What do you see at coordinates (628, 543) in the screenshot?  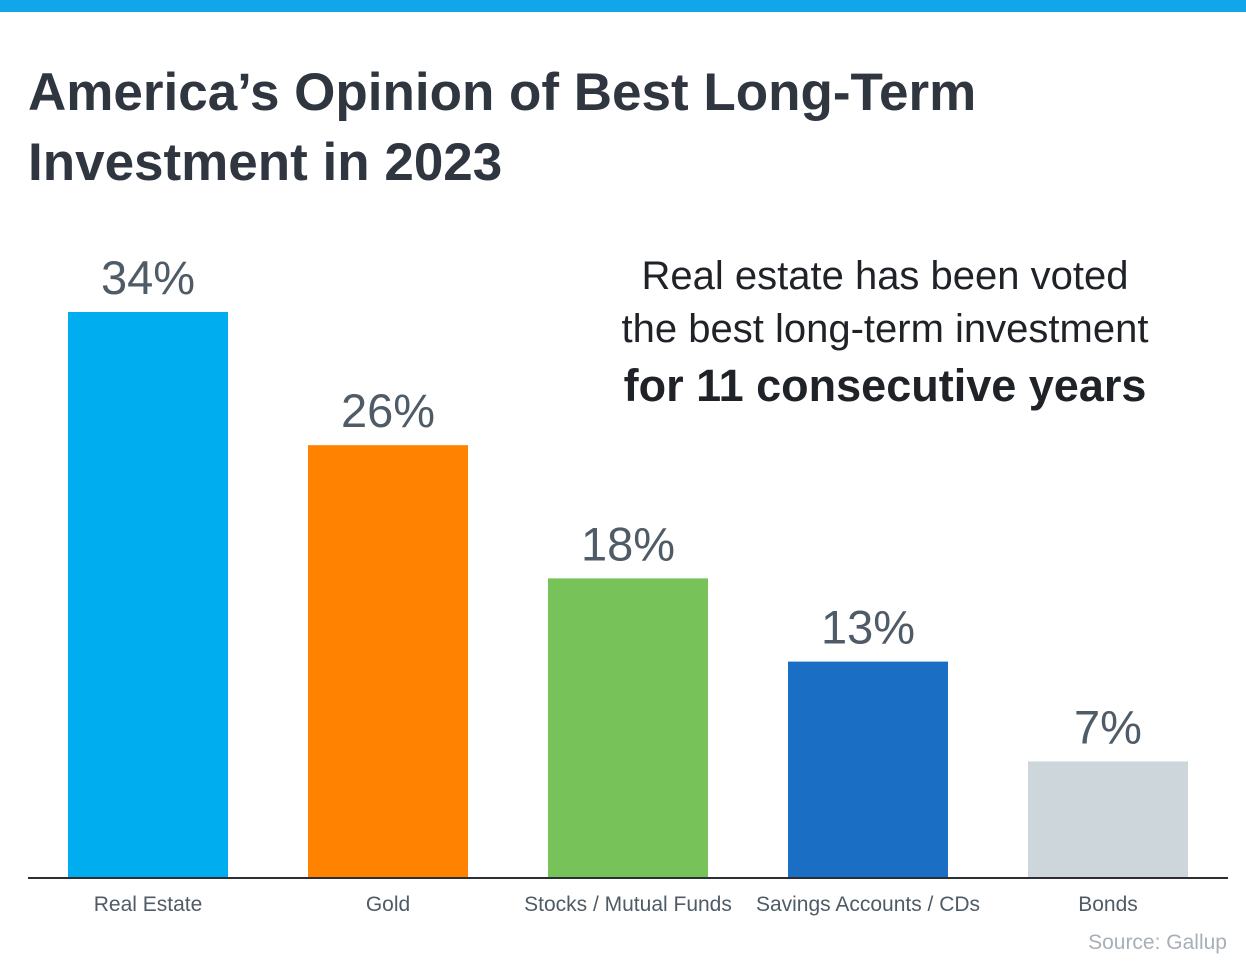 I see `value-label: 18%` at bounding box center [628, 543].